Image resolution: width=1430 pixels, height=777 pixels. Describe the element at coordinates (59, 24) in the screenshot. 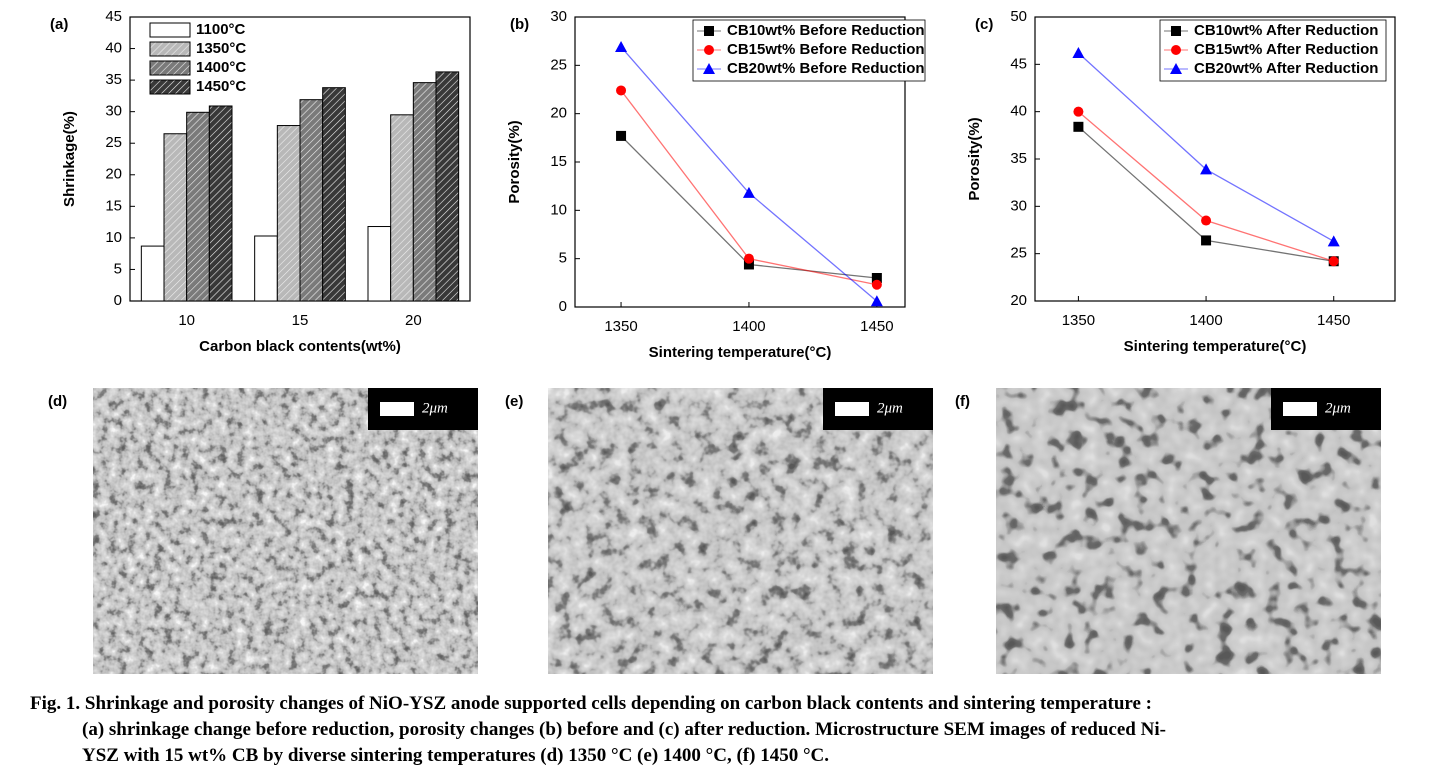

I see `panel-label: (a)` at that location.